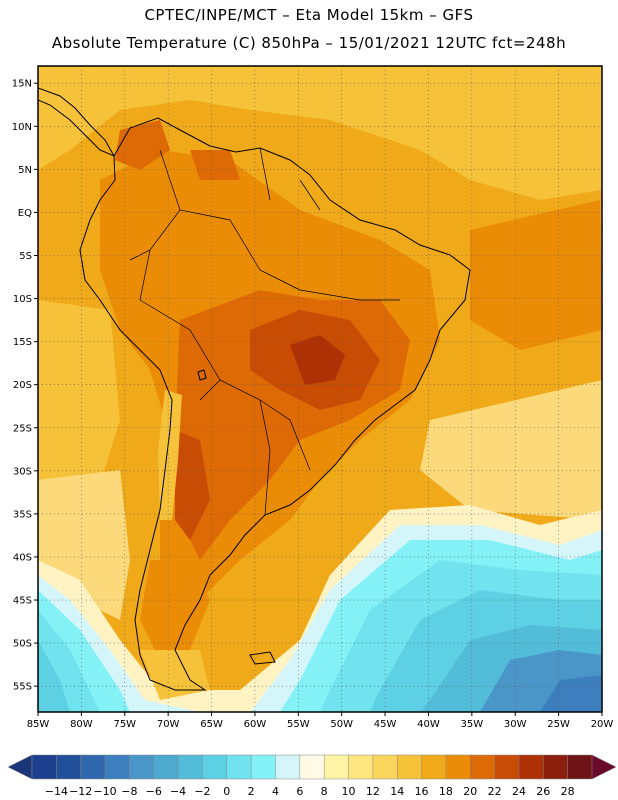  I want to click on colorbar-label: 28, so click(568, 791).